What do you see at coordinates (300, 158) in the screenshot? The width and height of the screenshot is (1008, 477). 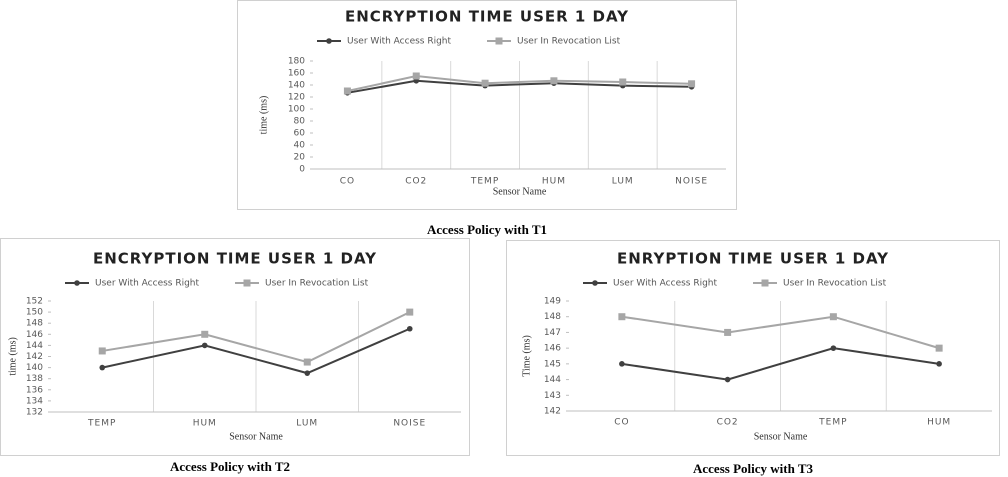 I see `y-tick-label: 20` at bounding box center [300, 158].